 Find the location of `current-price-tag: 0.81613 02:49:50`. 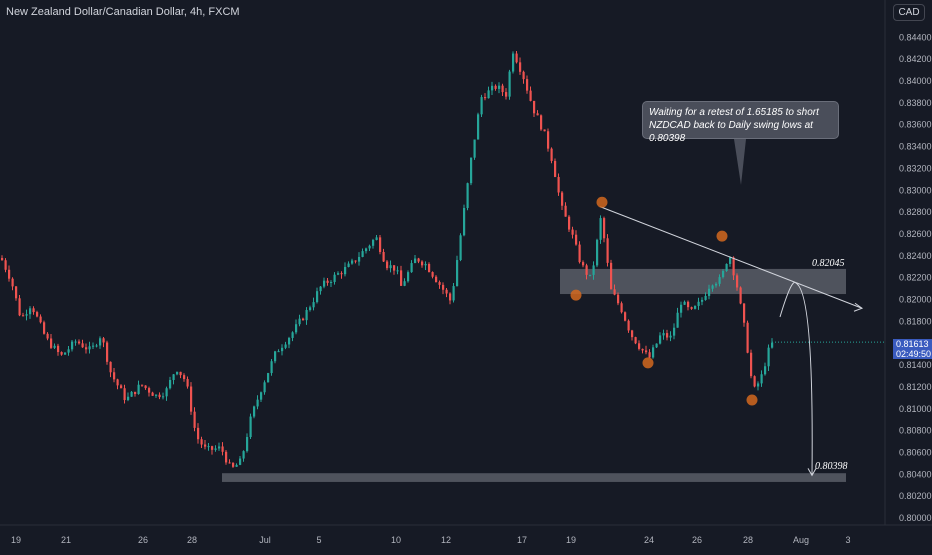

current-price-tag: 0.81613 02:49:50 is located at coordinates (912, 349).